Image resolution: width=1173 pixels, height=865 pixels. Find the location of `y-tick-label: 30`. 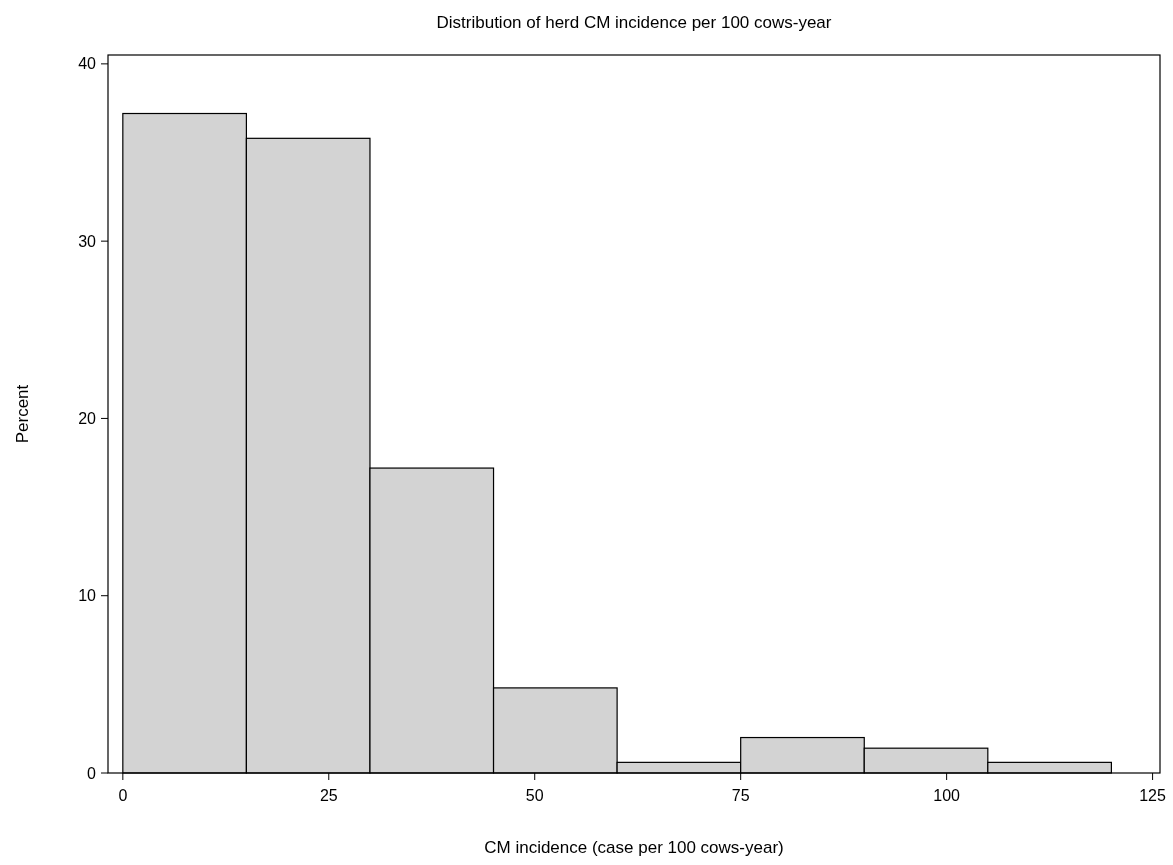

y-tick-label: 30 is located at coordinates (87, 241).